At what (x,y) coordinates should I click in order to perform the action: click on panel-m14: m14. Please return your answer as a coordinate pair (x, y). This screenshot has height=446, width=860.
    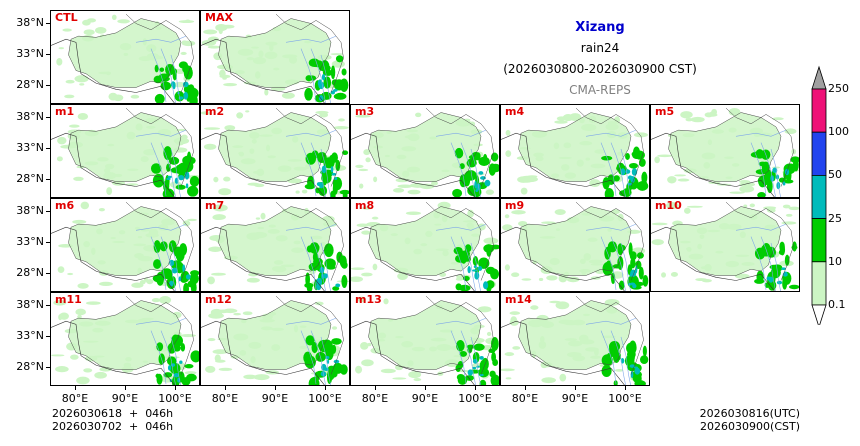
    Looking at the image, I should click on (575, 339).